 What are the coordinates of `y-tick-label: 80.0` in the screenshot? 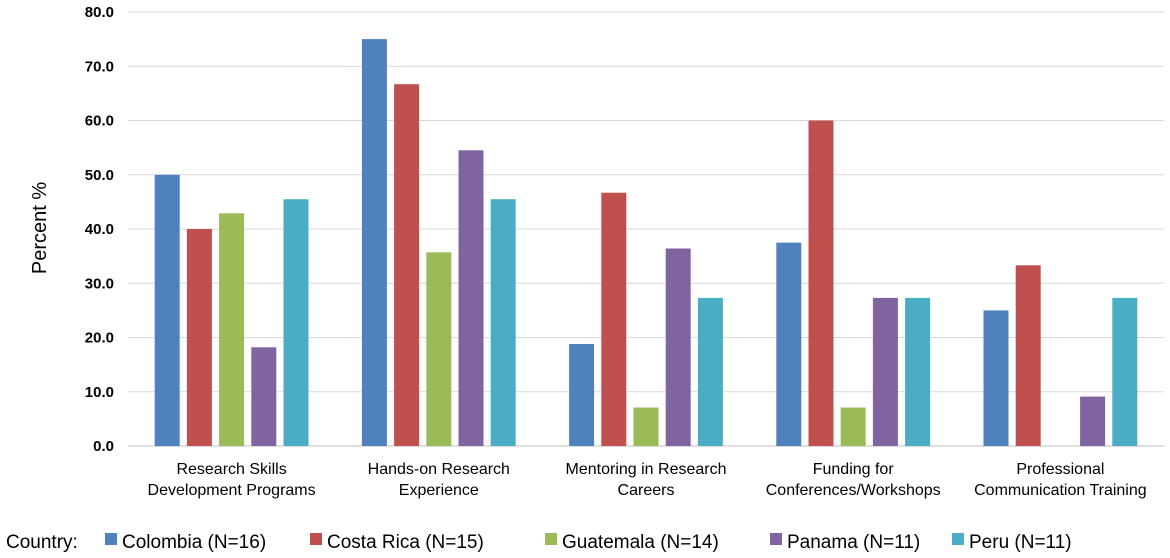 It's located at (99, 12).